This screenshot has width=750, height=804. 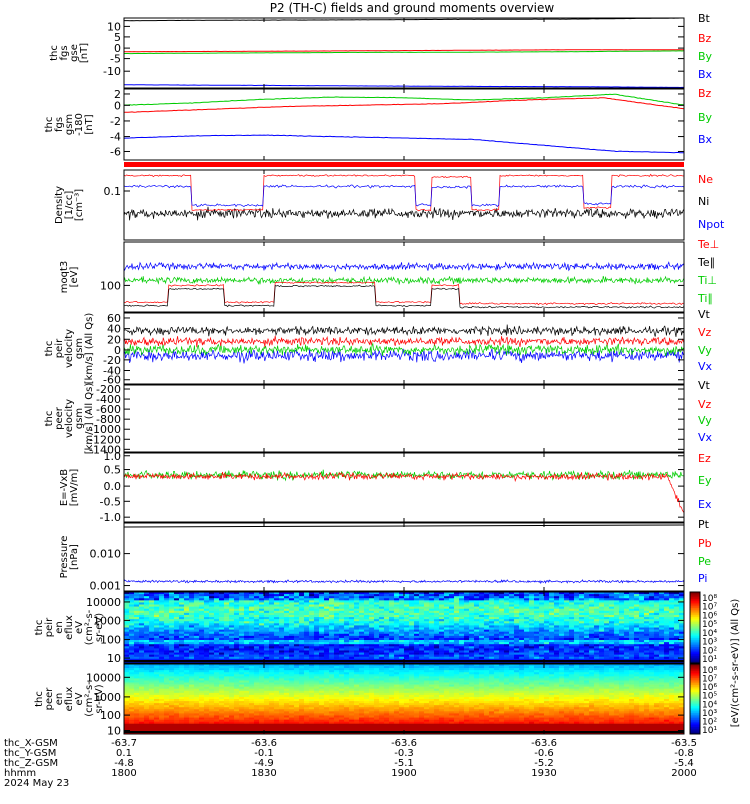 I want to click on y-tick-label: -10, so click(x=112, y=71).